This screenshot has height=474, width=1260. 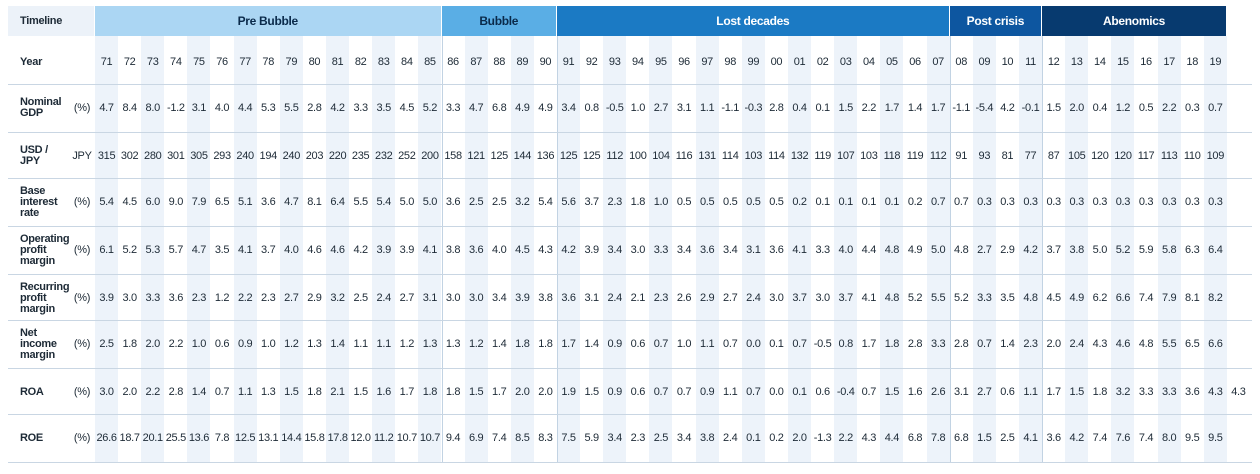 What do you see at coordinates (1169, 250) in the screenshot?
I see `data-cell: 5.8` at bounding box center [1169, 250].